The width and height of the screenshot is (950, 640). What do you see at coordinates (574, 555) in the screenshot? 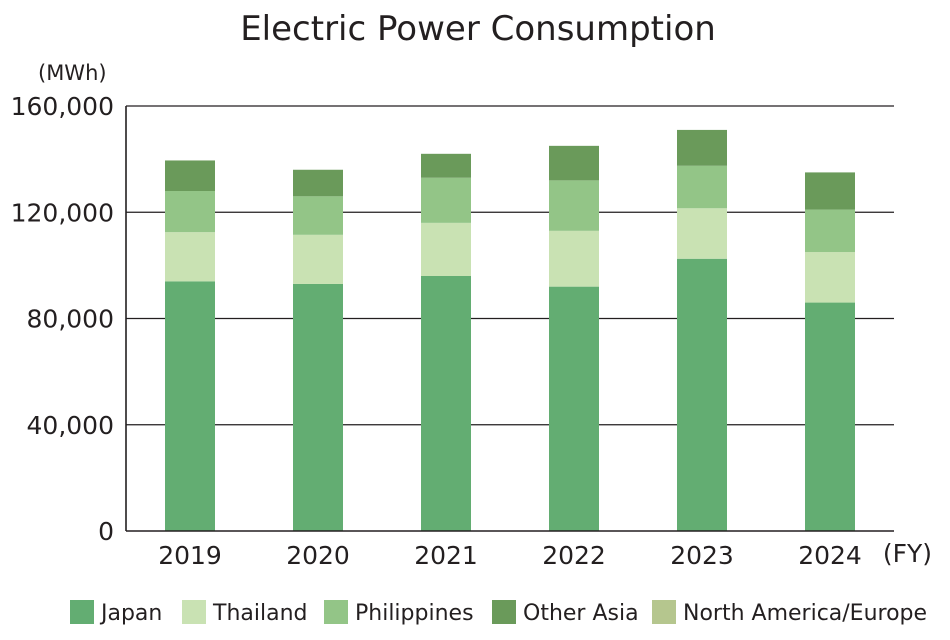
I see `x-tick-label: 2022` at bounding box center [574, 555].